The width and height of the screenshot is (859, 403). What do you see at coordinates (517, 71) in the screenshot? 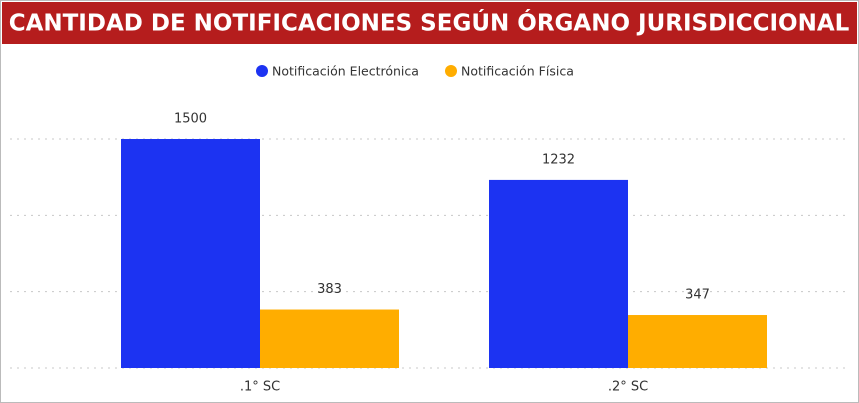
I see `legend-label: Notificación Física` at bounding box center [517, 71].